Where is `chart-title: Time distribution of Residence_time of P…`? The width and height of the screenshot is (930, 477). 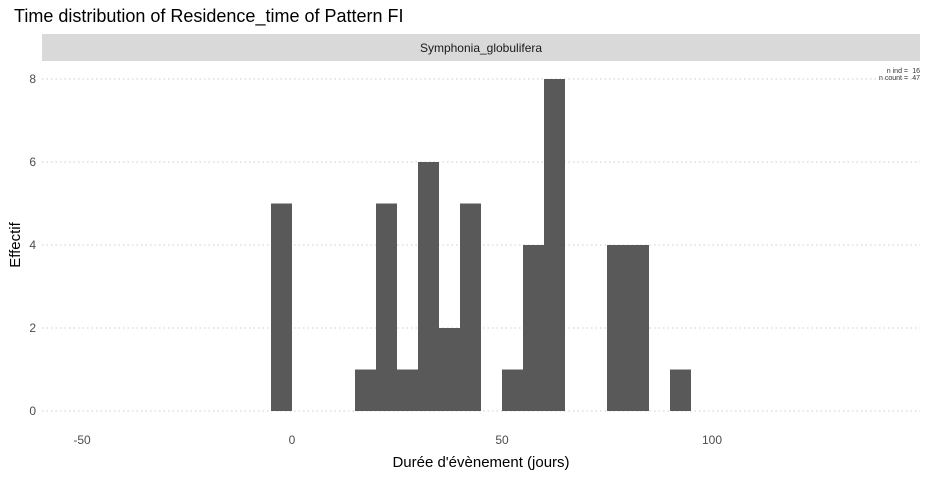 chart-title: Time distribution of Residence_time of P… is located at coordinates (209, 16).